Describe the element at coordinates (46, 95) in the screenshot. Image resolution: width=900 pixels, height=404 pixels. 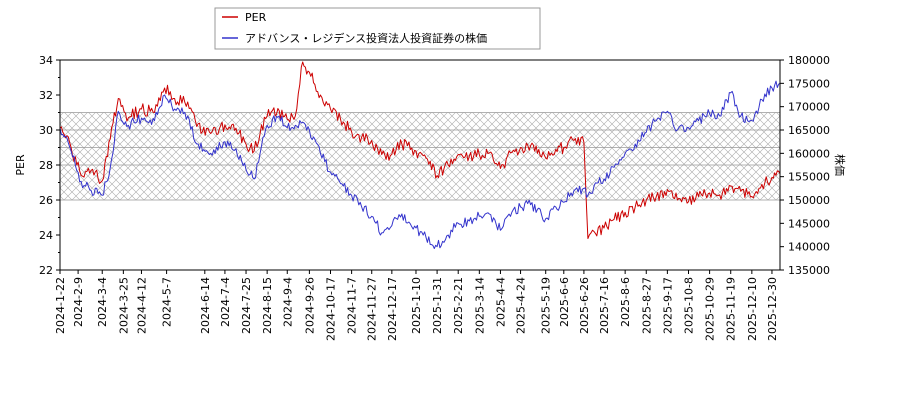
I see `left-tick-label: 32` at that location.